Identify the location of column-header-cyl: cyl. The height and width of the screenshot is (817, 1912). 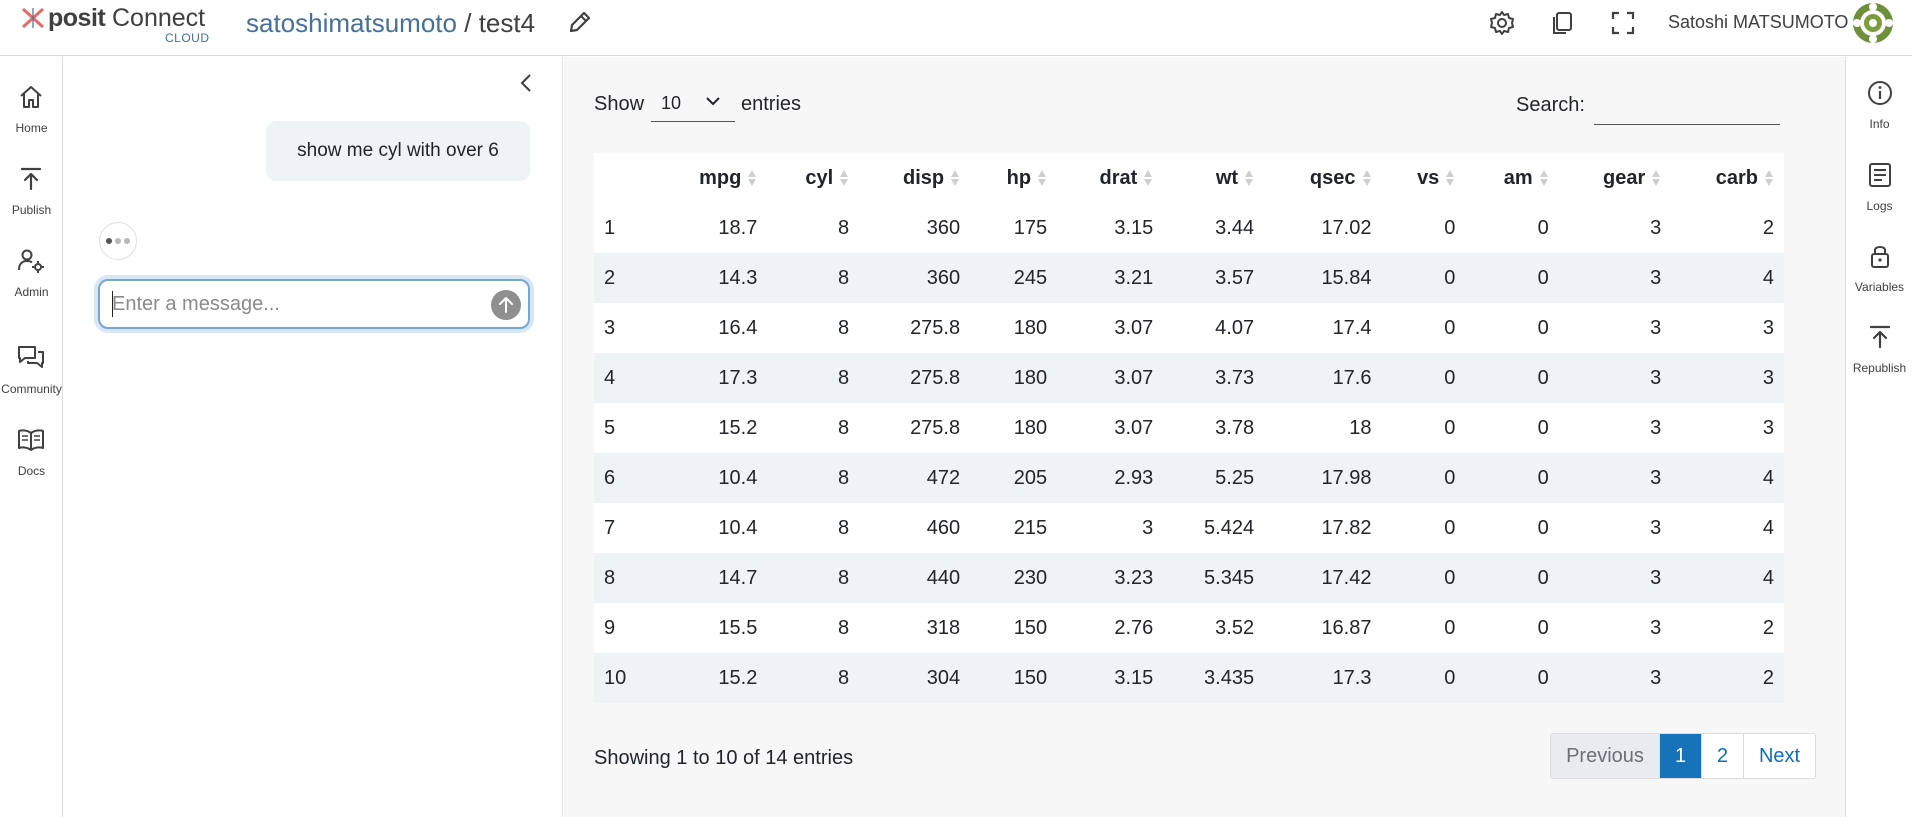
(813, 178).